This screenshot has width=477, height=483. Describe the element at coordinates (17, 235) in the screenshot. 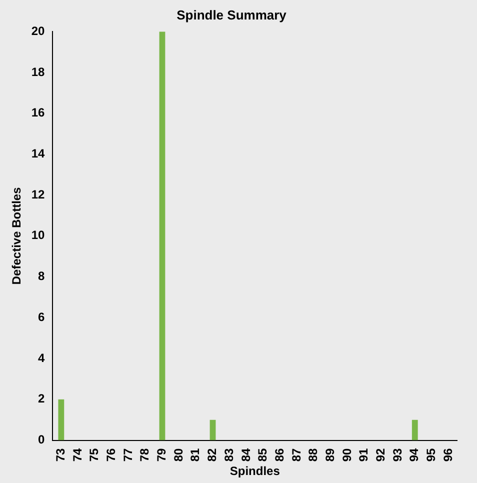

I see `y-axis-title: Defective Bottles` at that location.